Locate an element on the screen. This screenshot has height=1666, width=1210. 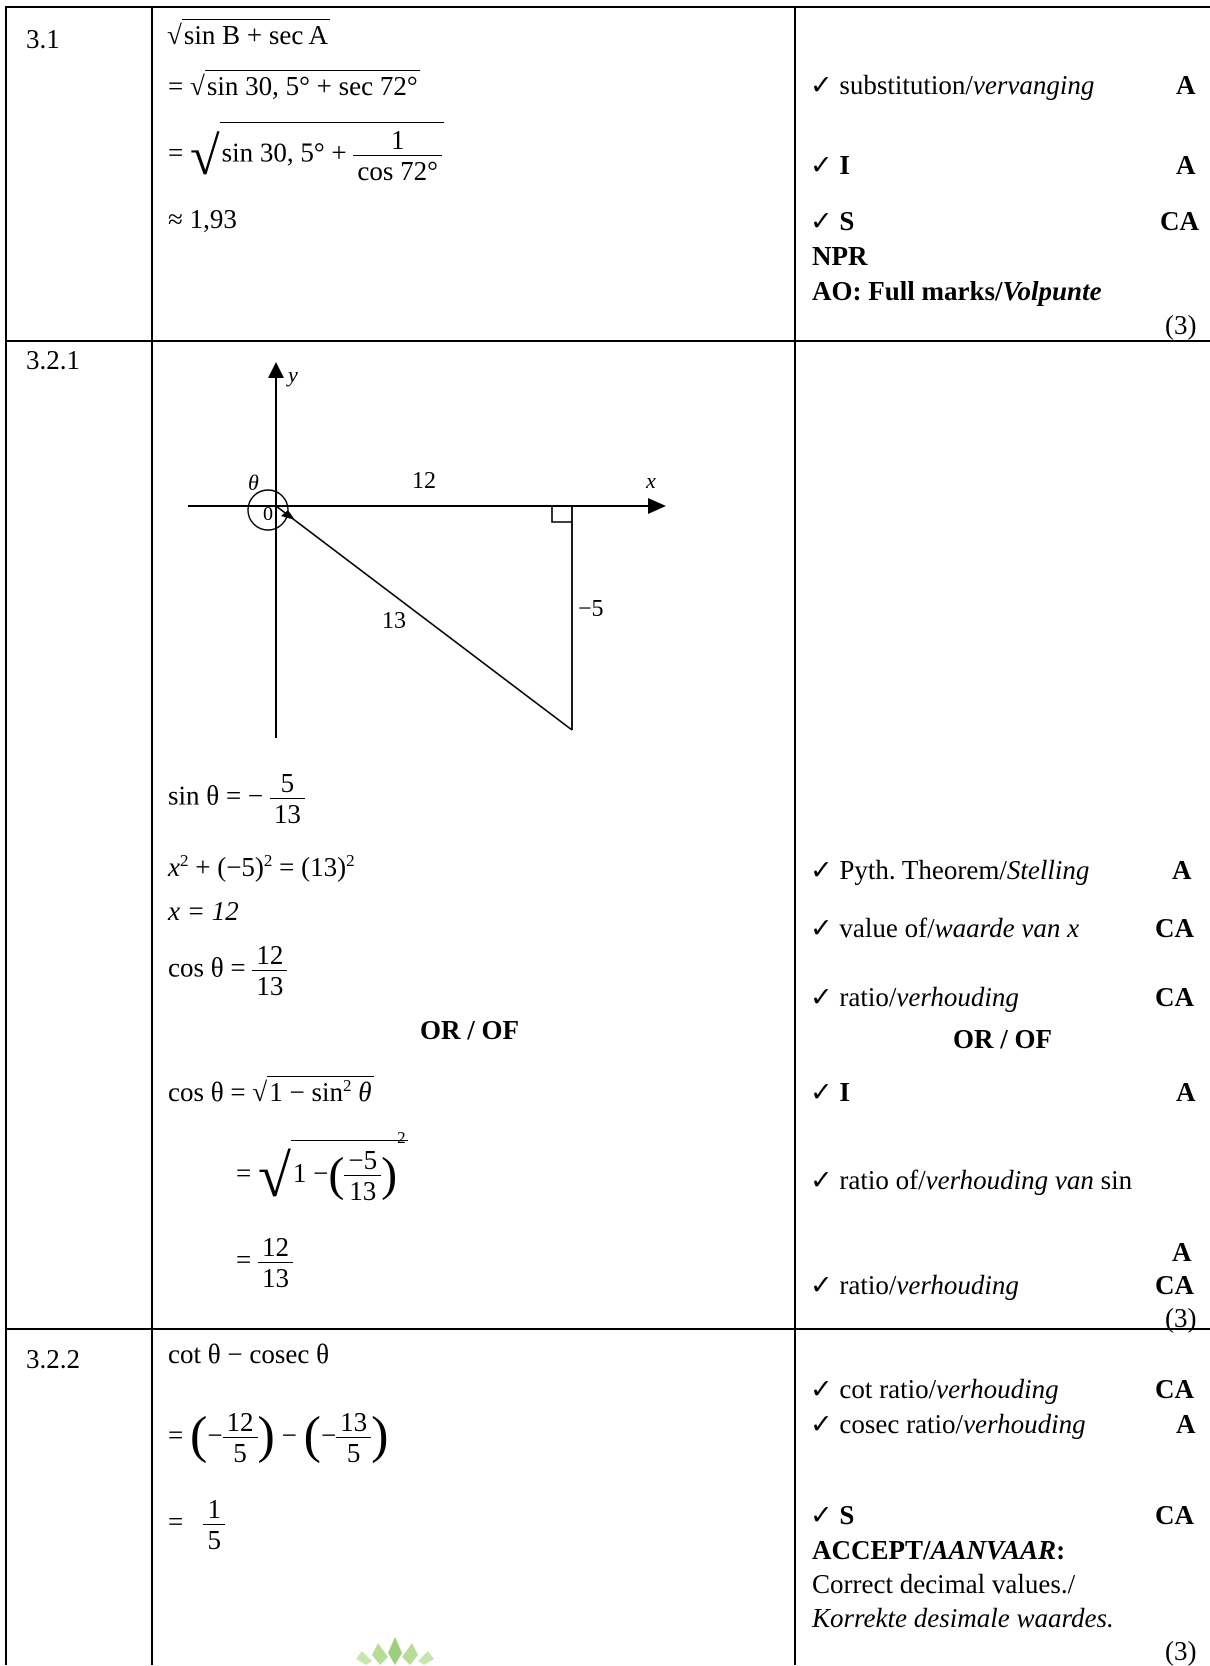
expression-line-3: = √sin 30, 5° + 1 cos 72° is located at coordinates (306, 154).